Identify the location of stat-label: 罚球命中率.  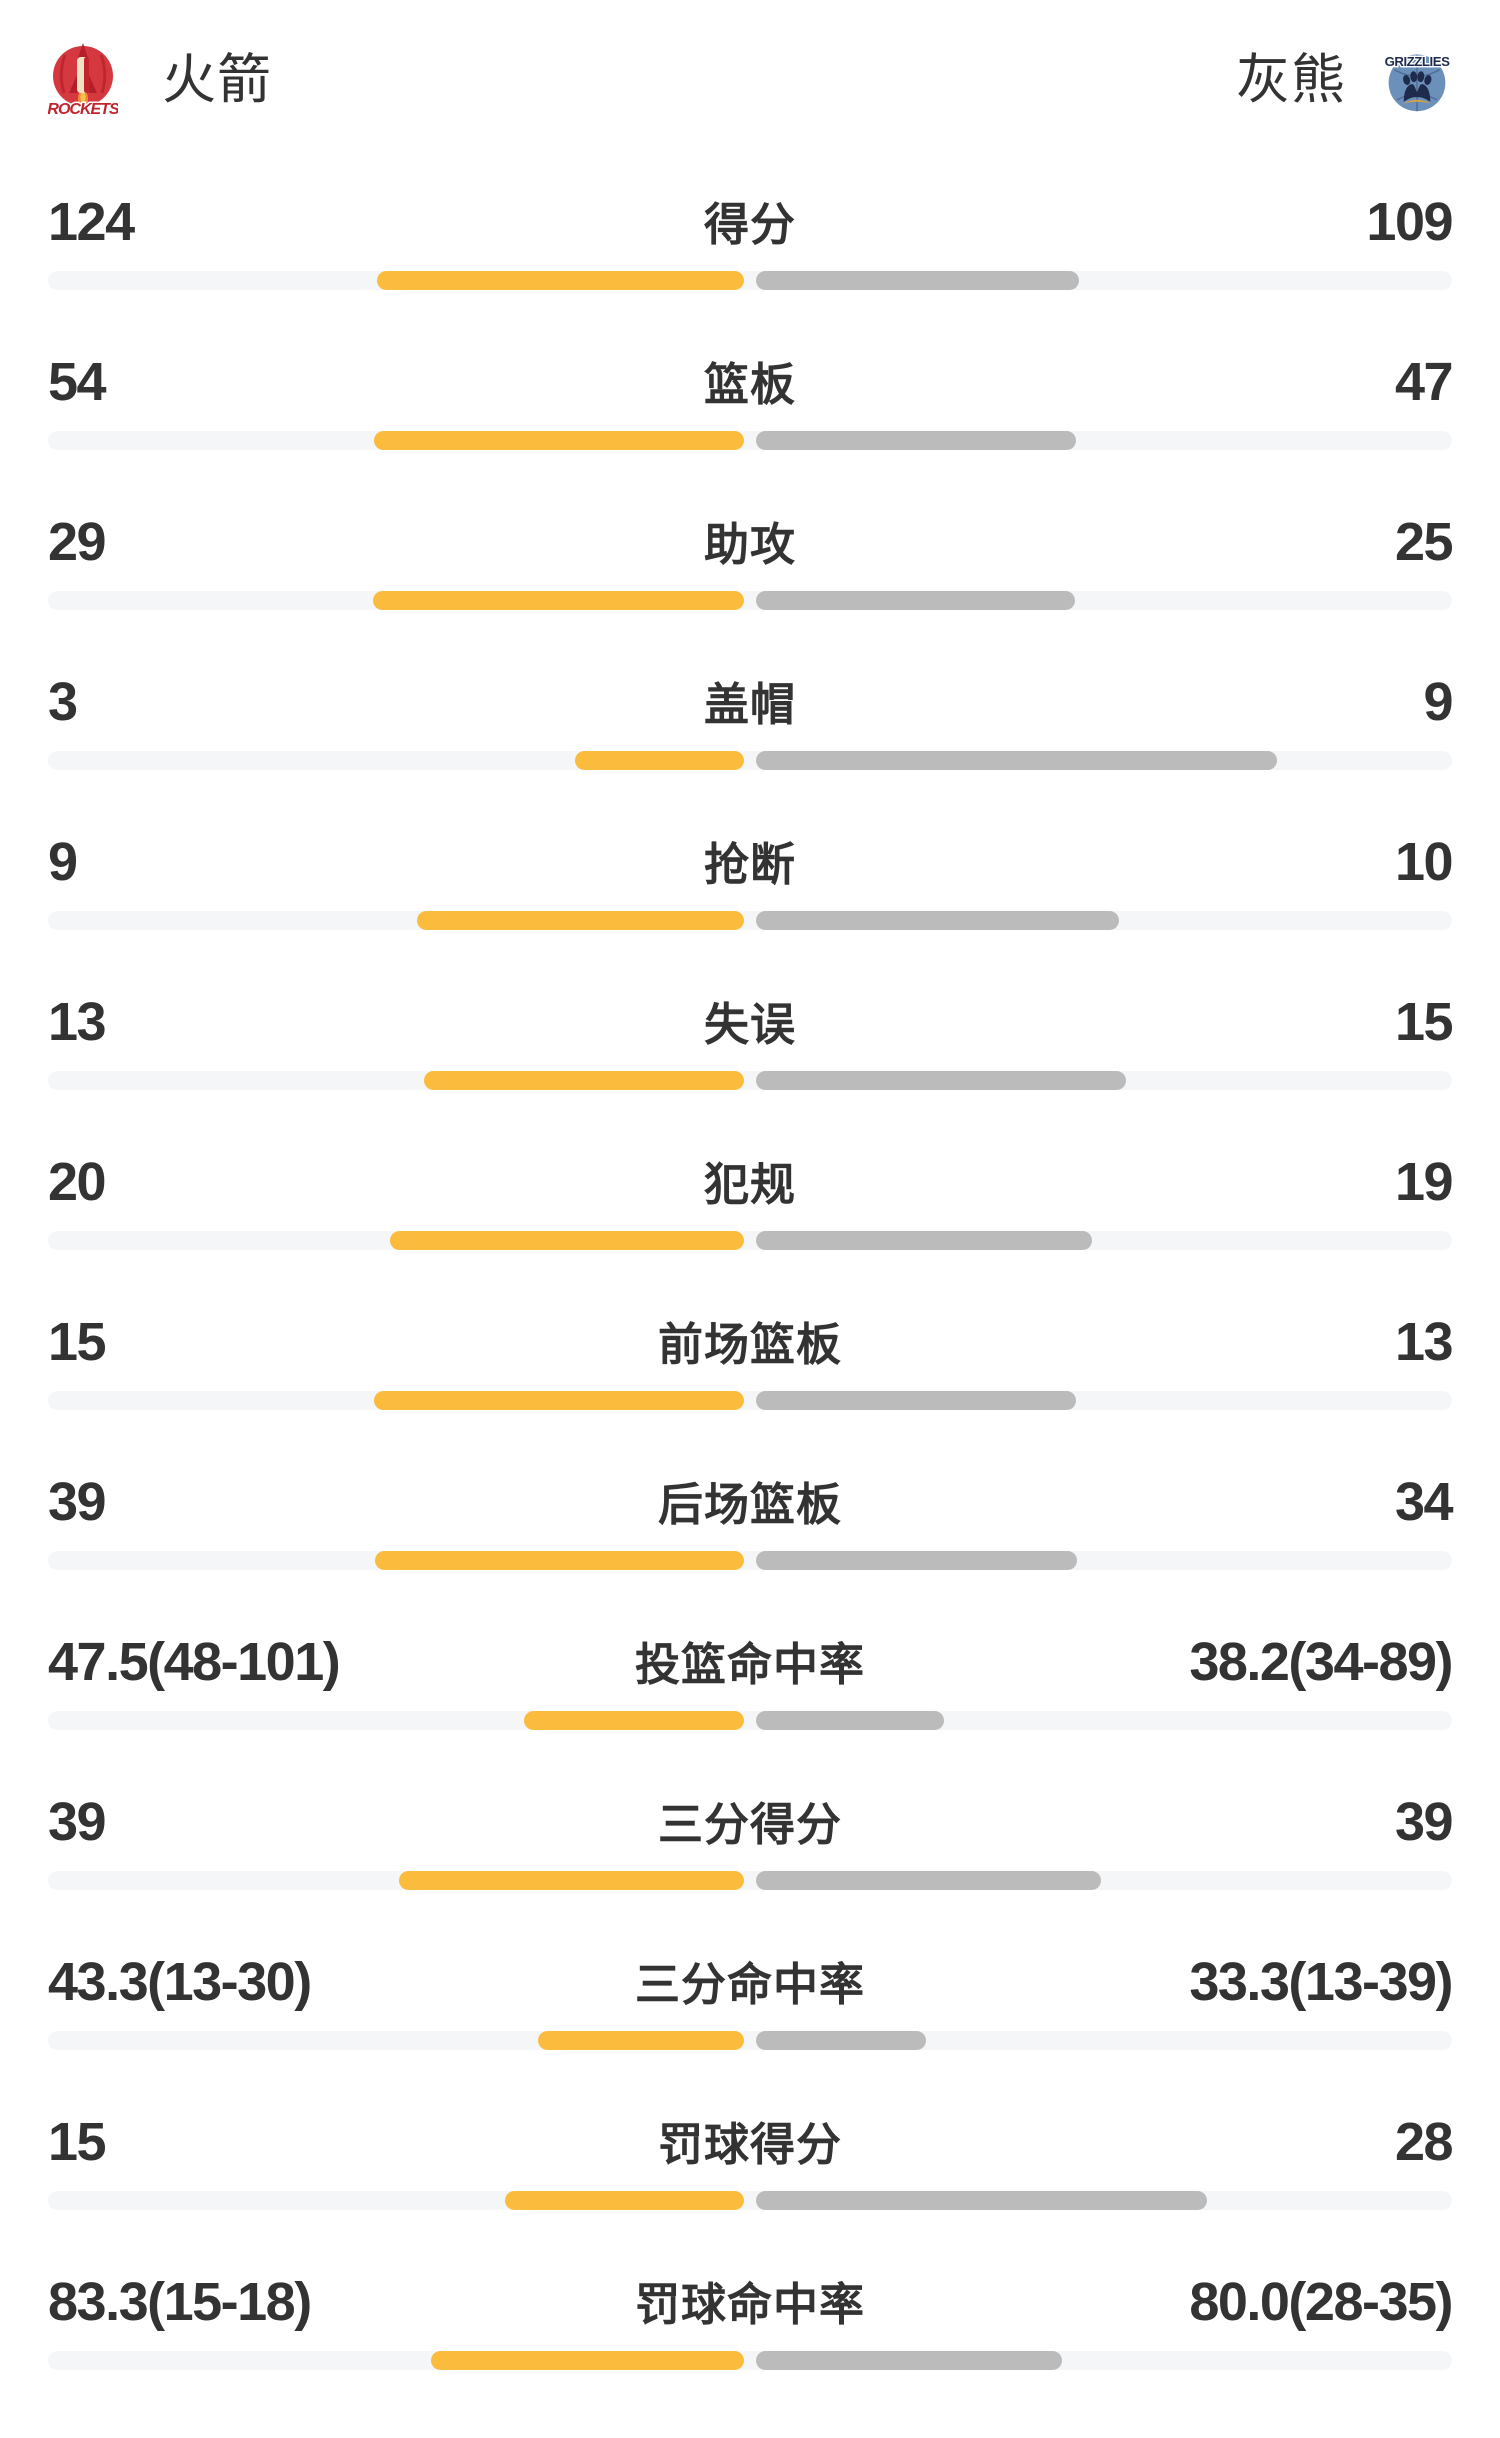
(750, 2304).